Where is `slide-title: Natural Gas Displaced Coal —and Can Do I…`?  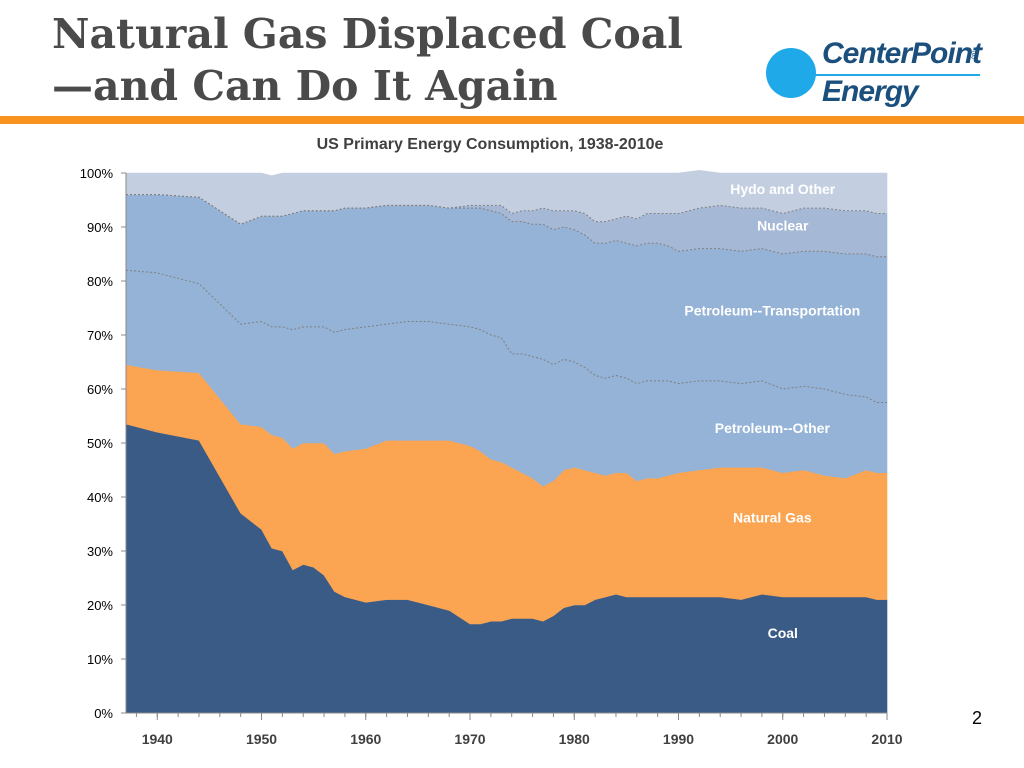 slide-title: Natural Gas Displaced Coal —and Can Do I… is located at coordinates (367, 60).